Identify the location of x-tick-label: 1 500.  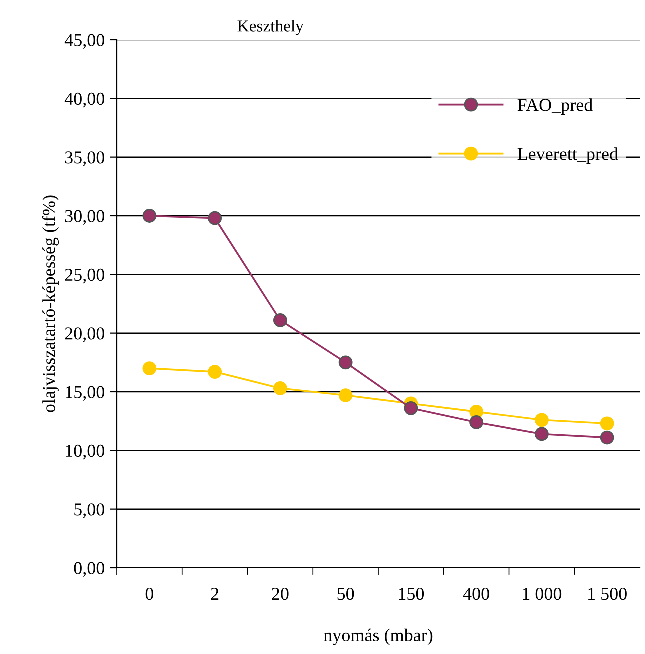
(607, 594).